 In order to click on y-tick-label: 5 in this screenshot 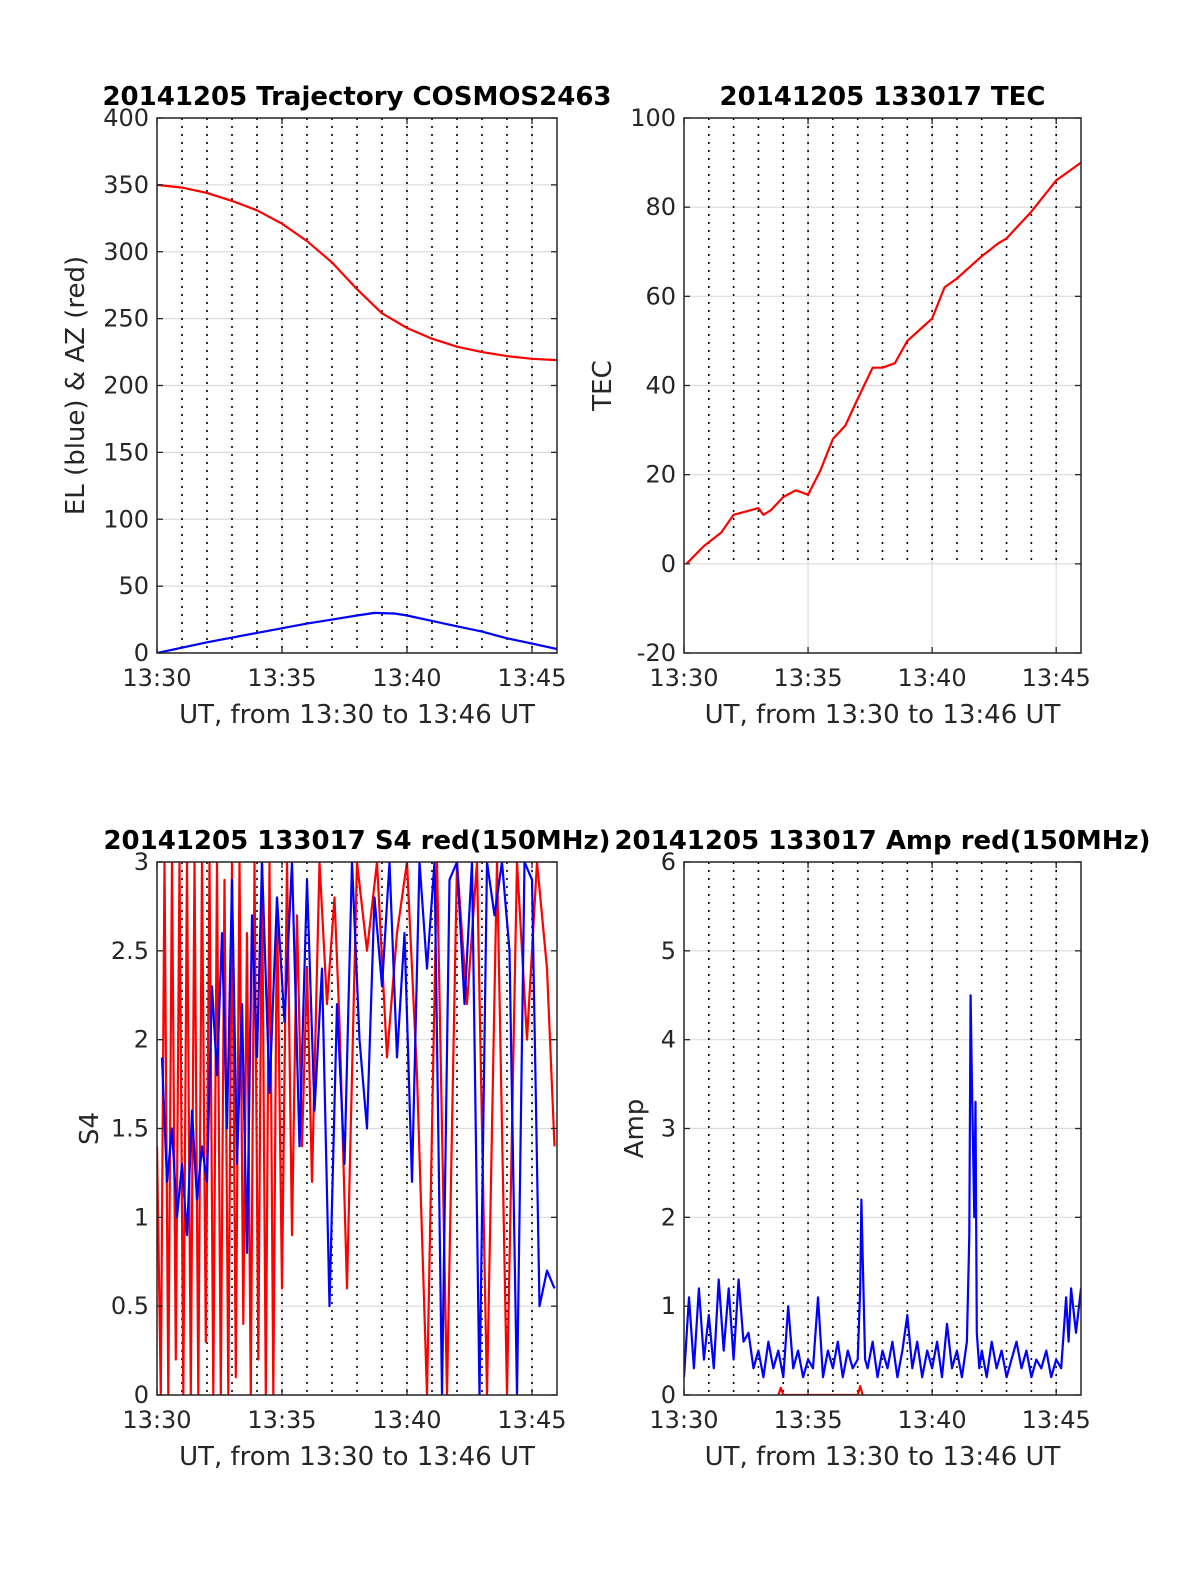, I will do `click(668, 951)`.